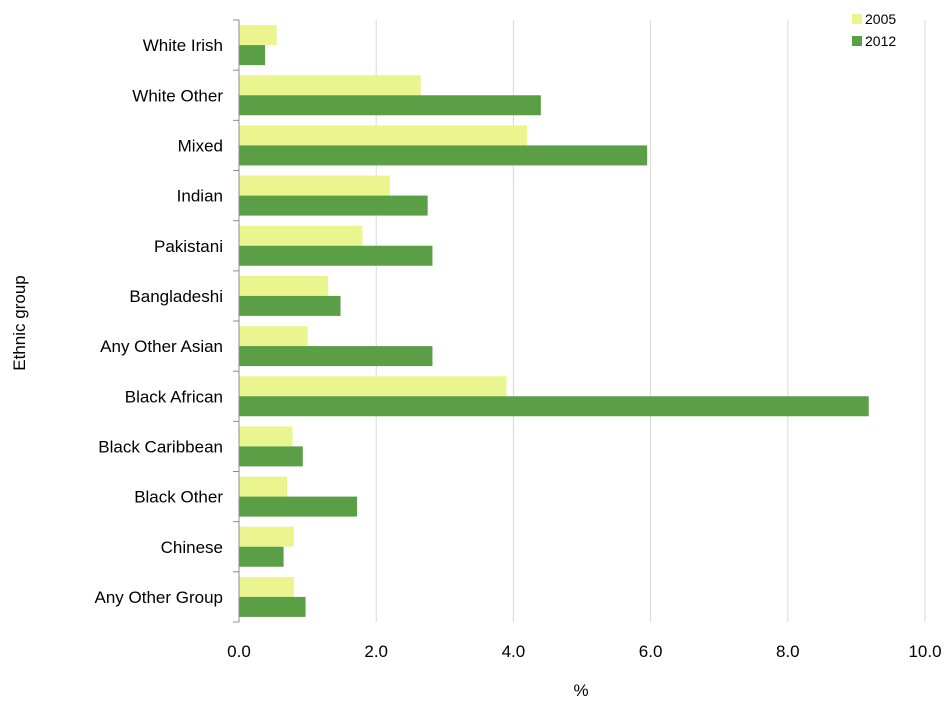 The height and width of the screenshot is (702, 950). I want to click on x-tick-label: 6.0, so click(651, 651).